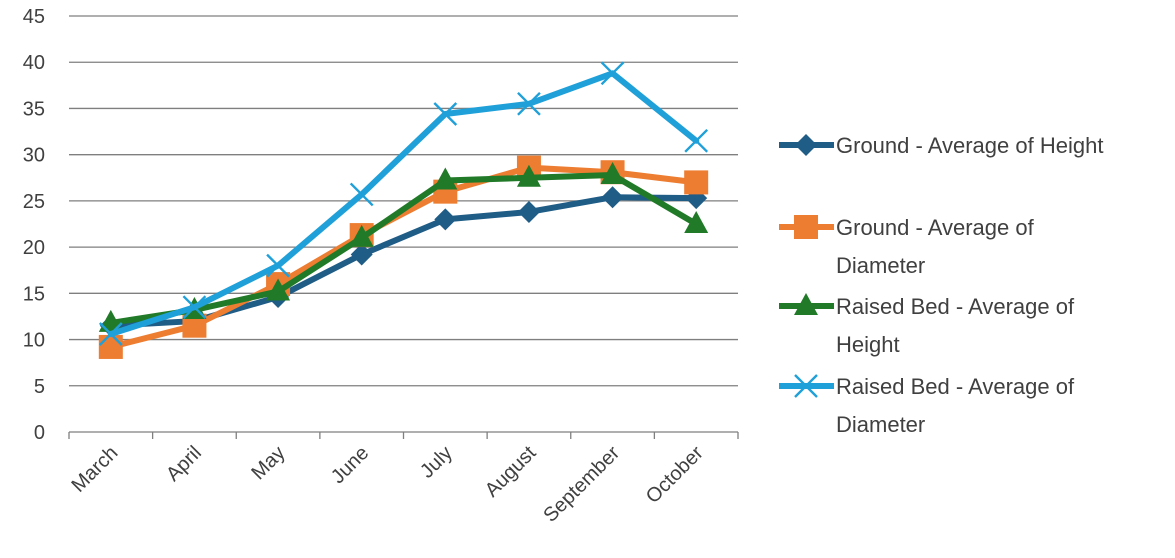 The image size is (1175, 558). Describe the element at coordinates (436, 462) in the screenshot. I see `x-tick-label: July` at that location.